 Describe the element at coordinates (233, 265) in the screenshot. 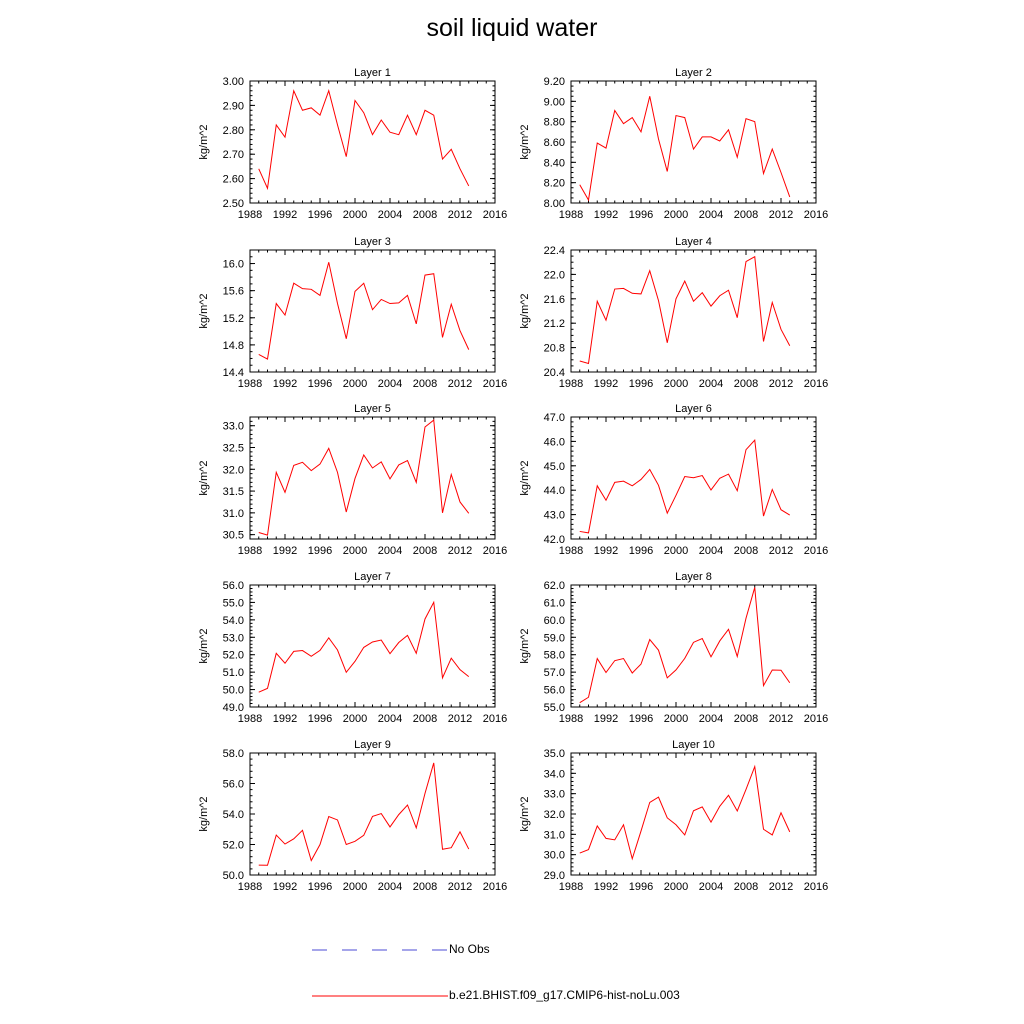

I see `y-tick-label: 16.0` at that location.